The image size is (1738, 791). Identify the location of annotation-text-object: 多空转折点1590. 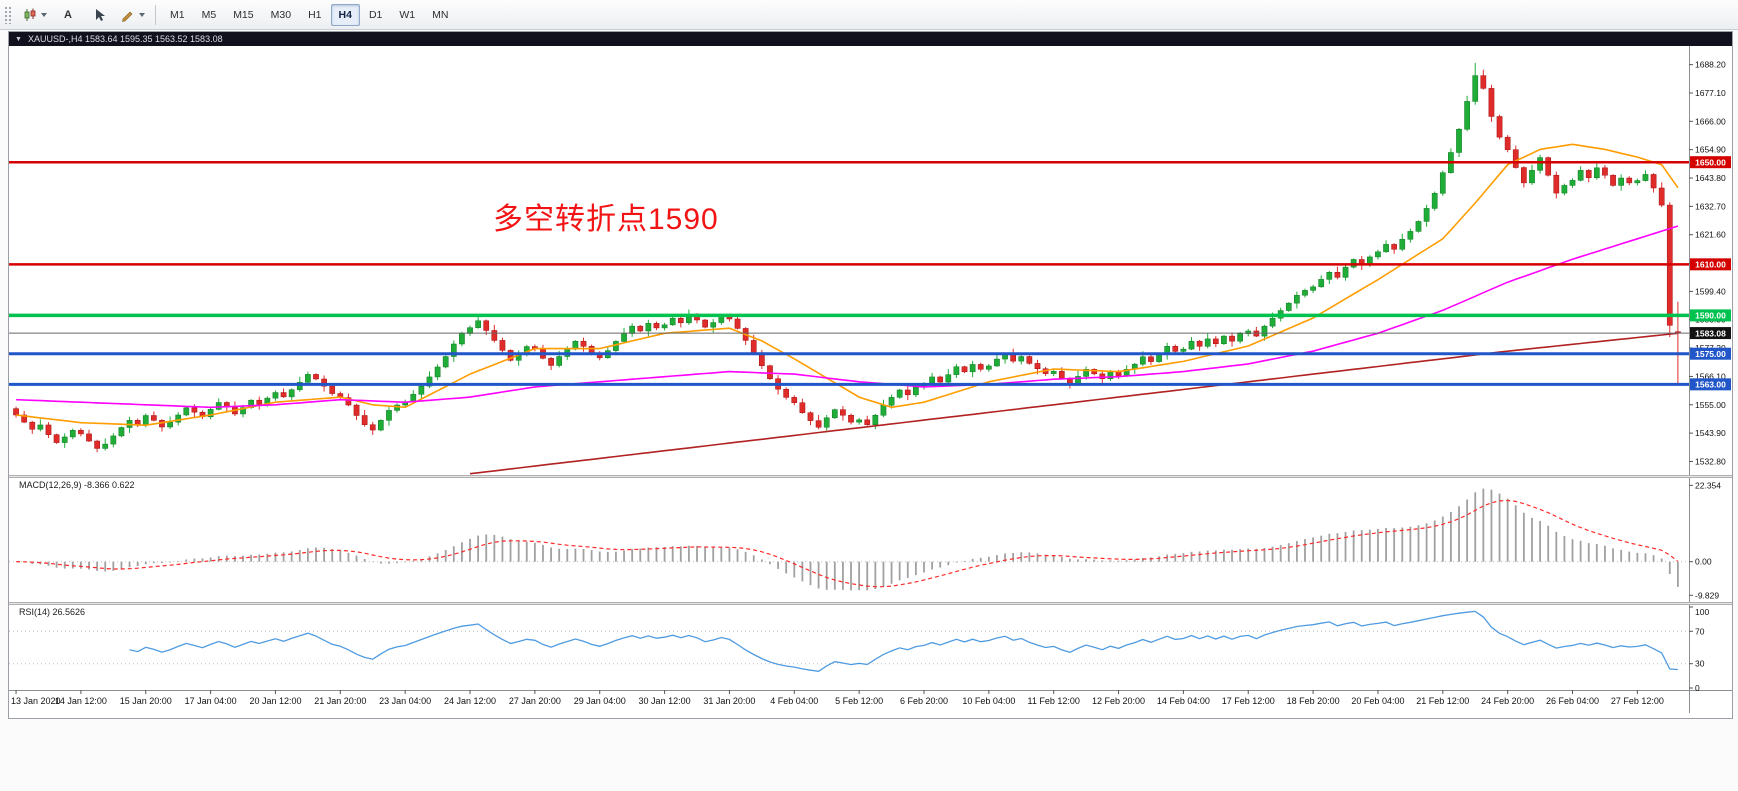
(606, 219).